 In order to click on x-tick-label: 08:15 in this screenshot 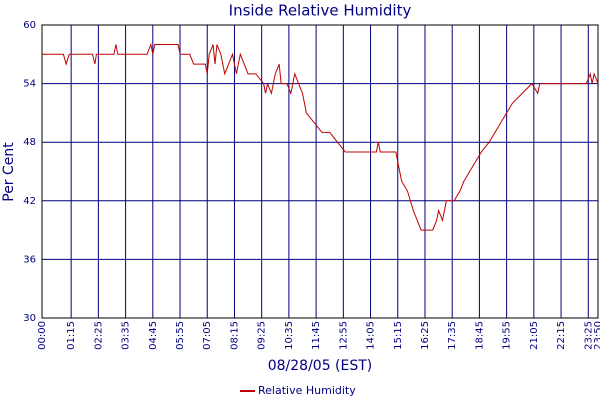, I will do `click(234, 335)`.